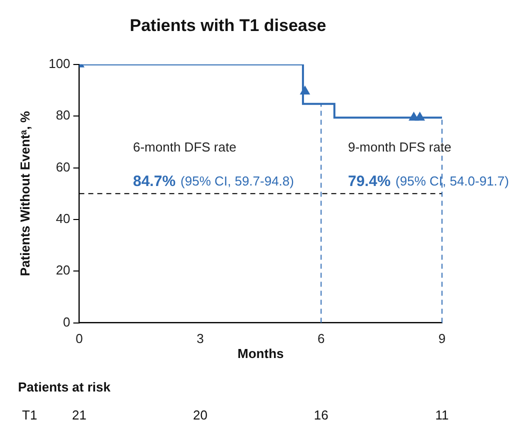 This screenshot has width=527, height=426. What do you see at coordinates (442, 415) in the screenshot?
I see `text: 11` at bounding box center [442, 415].